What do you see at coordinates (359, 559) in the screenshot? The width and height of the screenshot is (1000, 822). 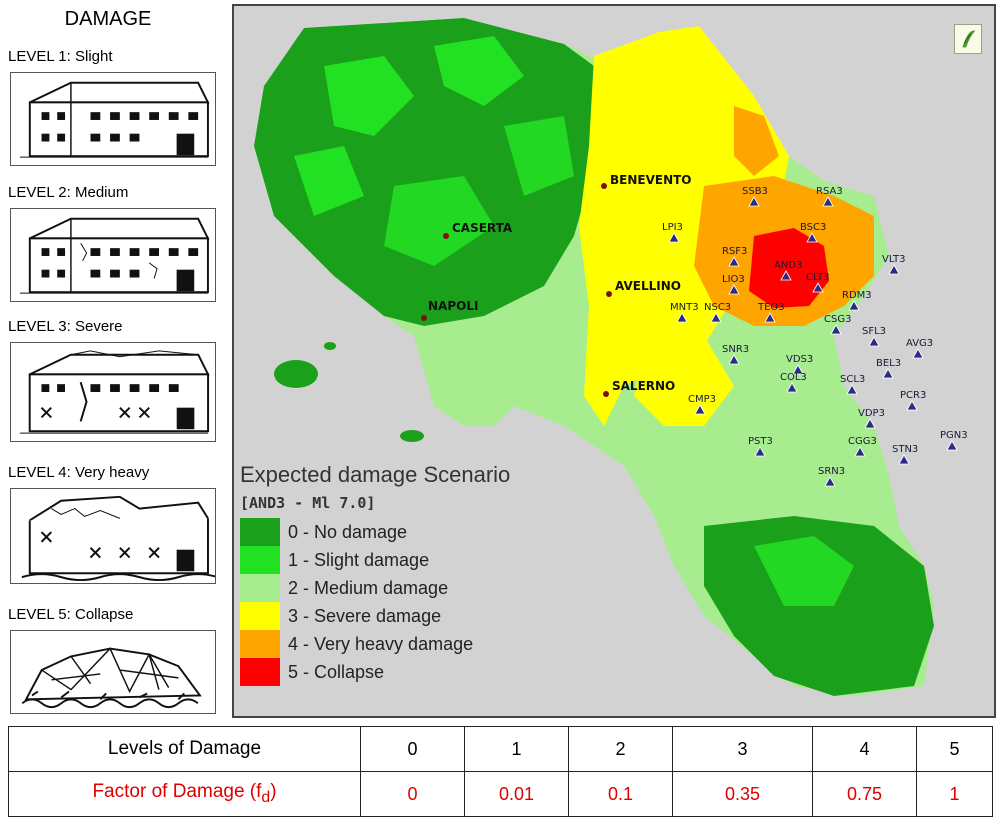 I see `legend-label: 1 - Slight damage` at bounding box center [359, 559].